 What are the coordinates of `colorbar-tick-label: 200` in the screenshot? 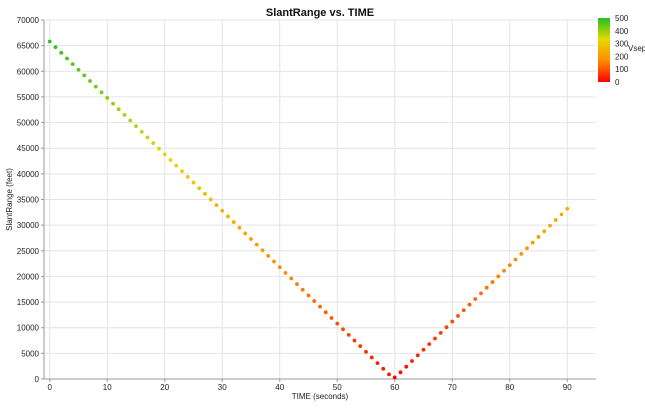 It's located at (622, 56).